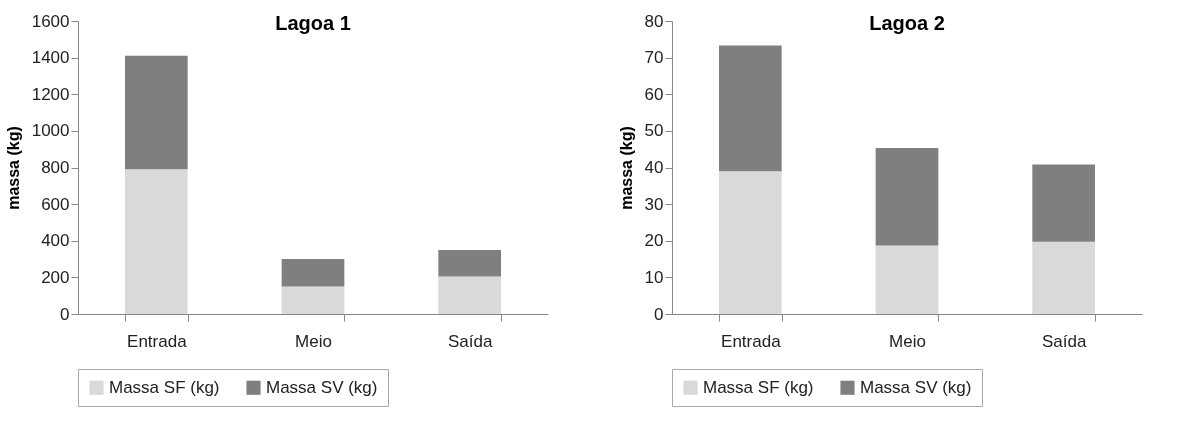 The image size is (1195, 428). What do you see at coordinates (55, 204) in the screenshot?
I see `y-tick-label: 600` at bounding box center [55, 204].